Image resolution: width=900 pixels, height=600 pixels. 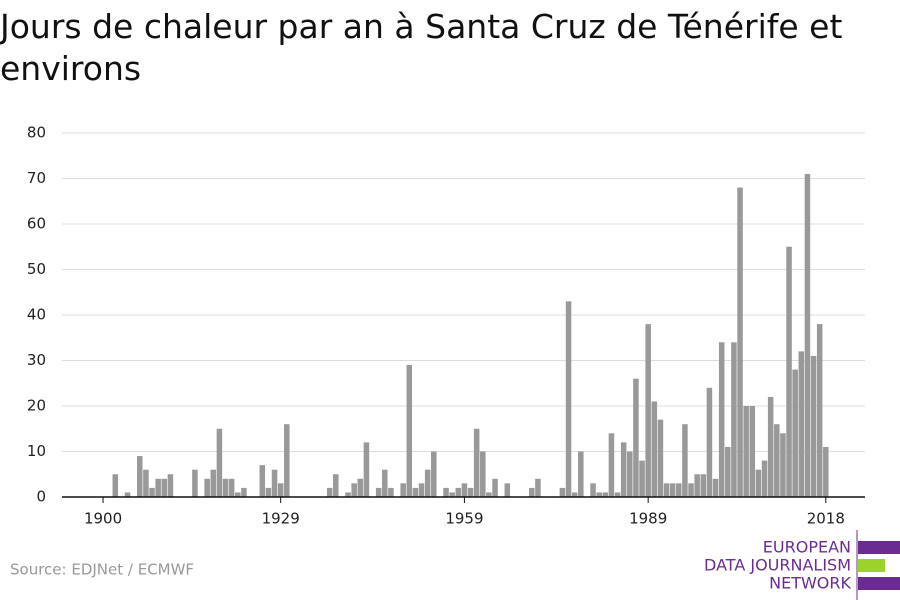 I want to click on source: Source: EDJNet / ECMWF, so click(x=102, y=570).